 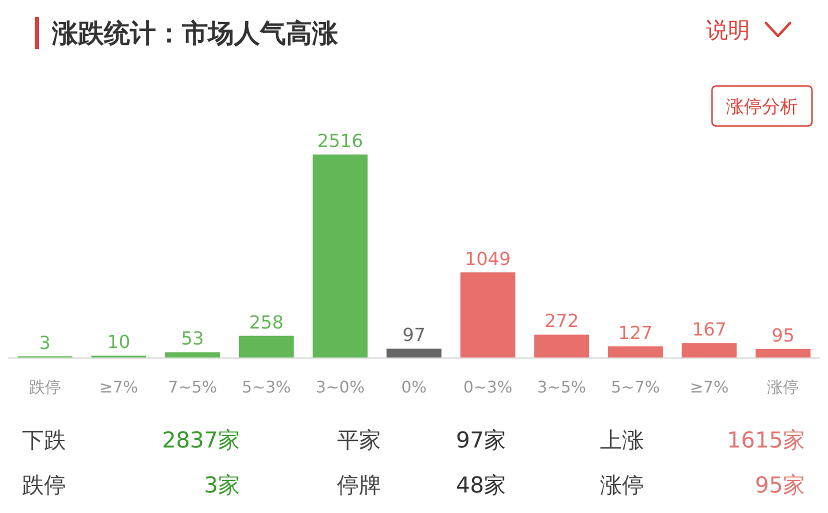 What do you see at coordinates (414, 335) in the screenshot?
I see `data-label: 97` at bounding box center [414, 335].